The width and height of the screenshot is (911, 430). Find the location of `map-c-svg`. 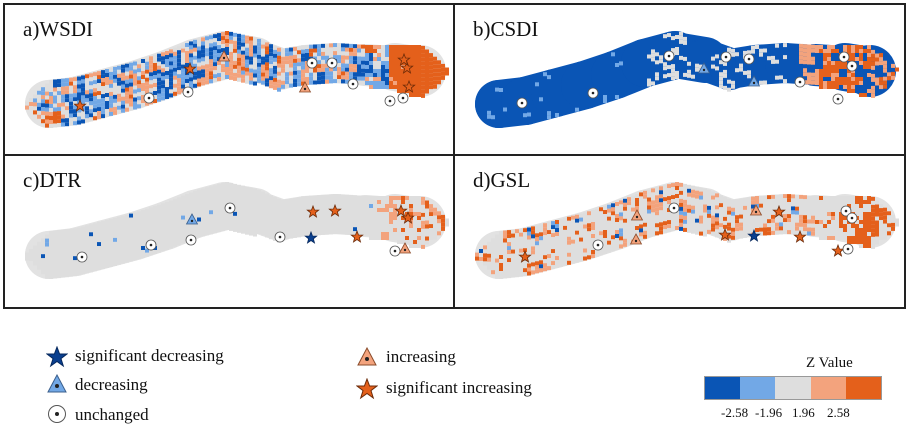

map-c-svg is located at coordinates (237, 230).